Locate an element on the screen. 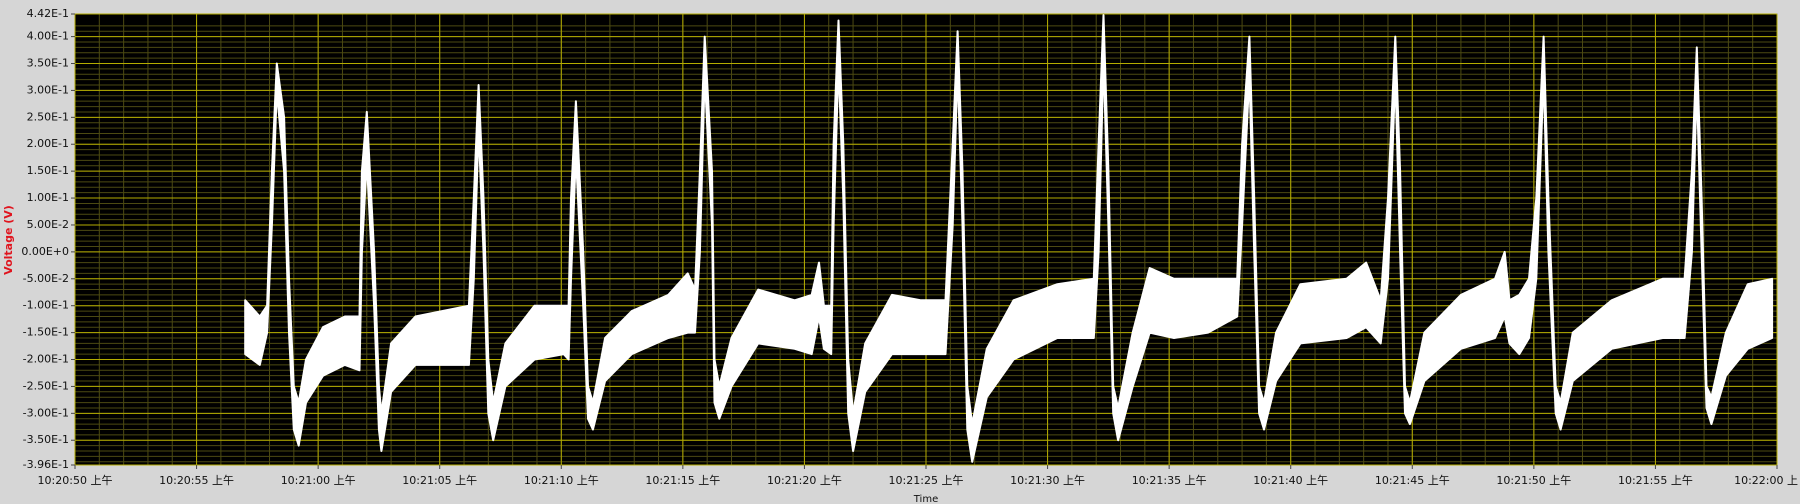  y-tick-label: -2.00E-1 is located at coordinates (46, 359).